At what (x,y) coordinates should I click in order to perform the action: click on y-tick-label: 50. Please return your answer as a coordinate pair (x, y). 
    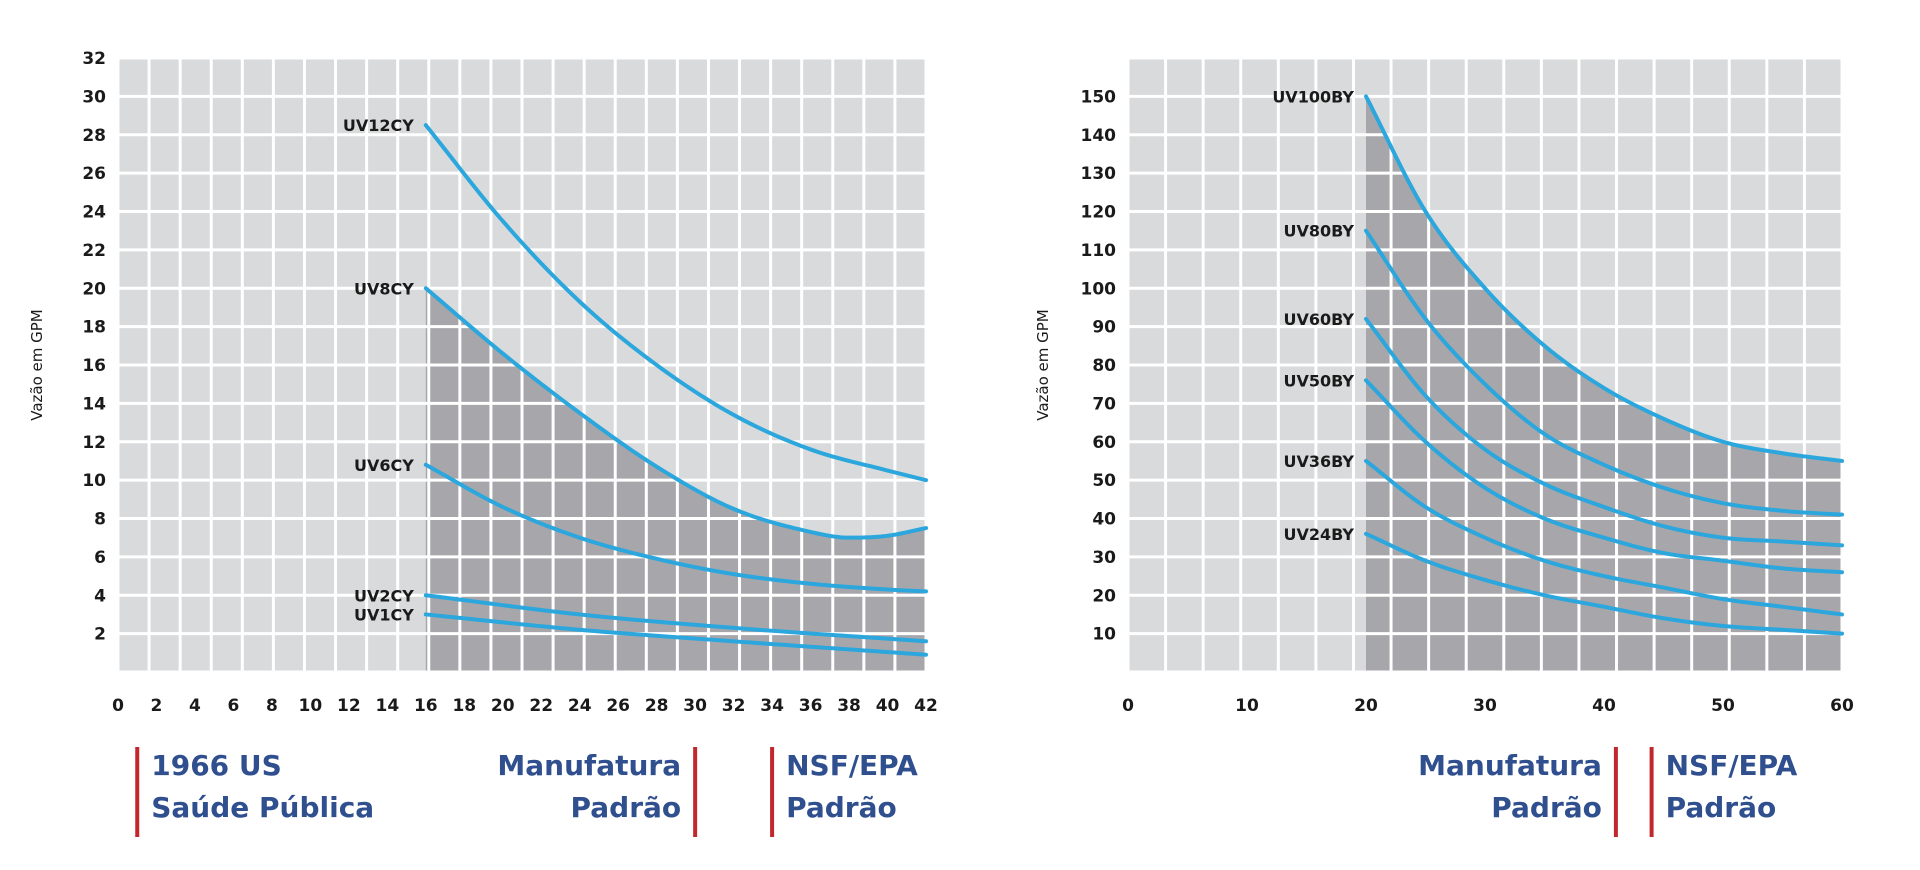
    Looking at the image, I should click on (1104, 481).